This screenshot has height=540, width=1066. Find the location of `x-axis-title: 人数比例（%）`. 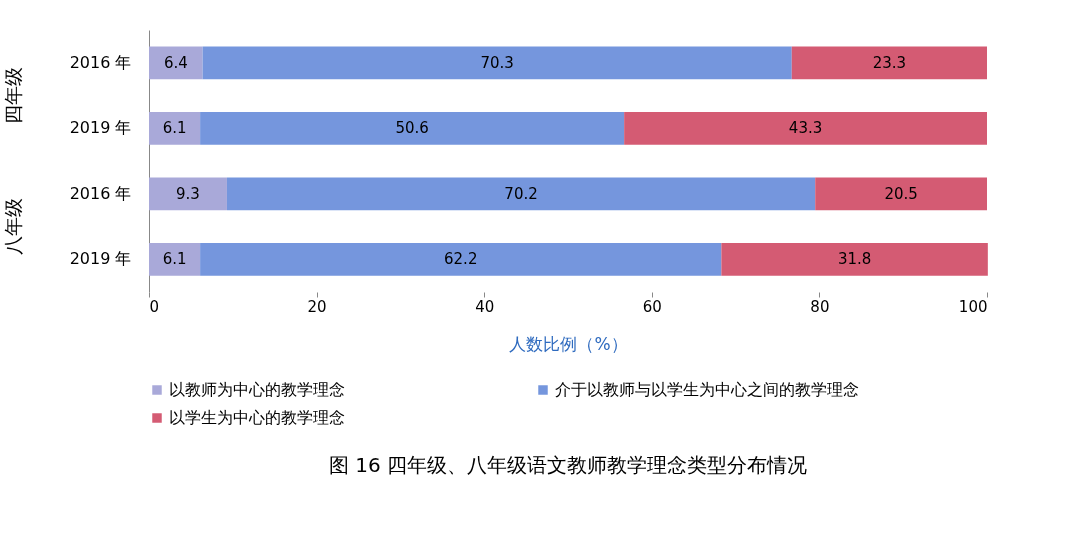

x-axis-title: 人数比例（%） is located at coordinates (568, 343).